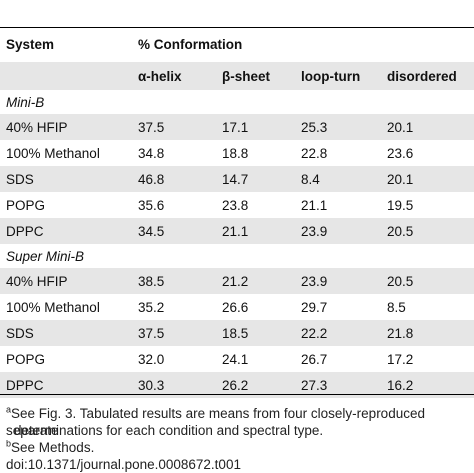 The height and width of the screenshot is (473, 474). I want to click on doi-line: doi:10.1371/journal.pone.0008672.t001, so click(123, 464).